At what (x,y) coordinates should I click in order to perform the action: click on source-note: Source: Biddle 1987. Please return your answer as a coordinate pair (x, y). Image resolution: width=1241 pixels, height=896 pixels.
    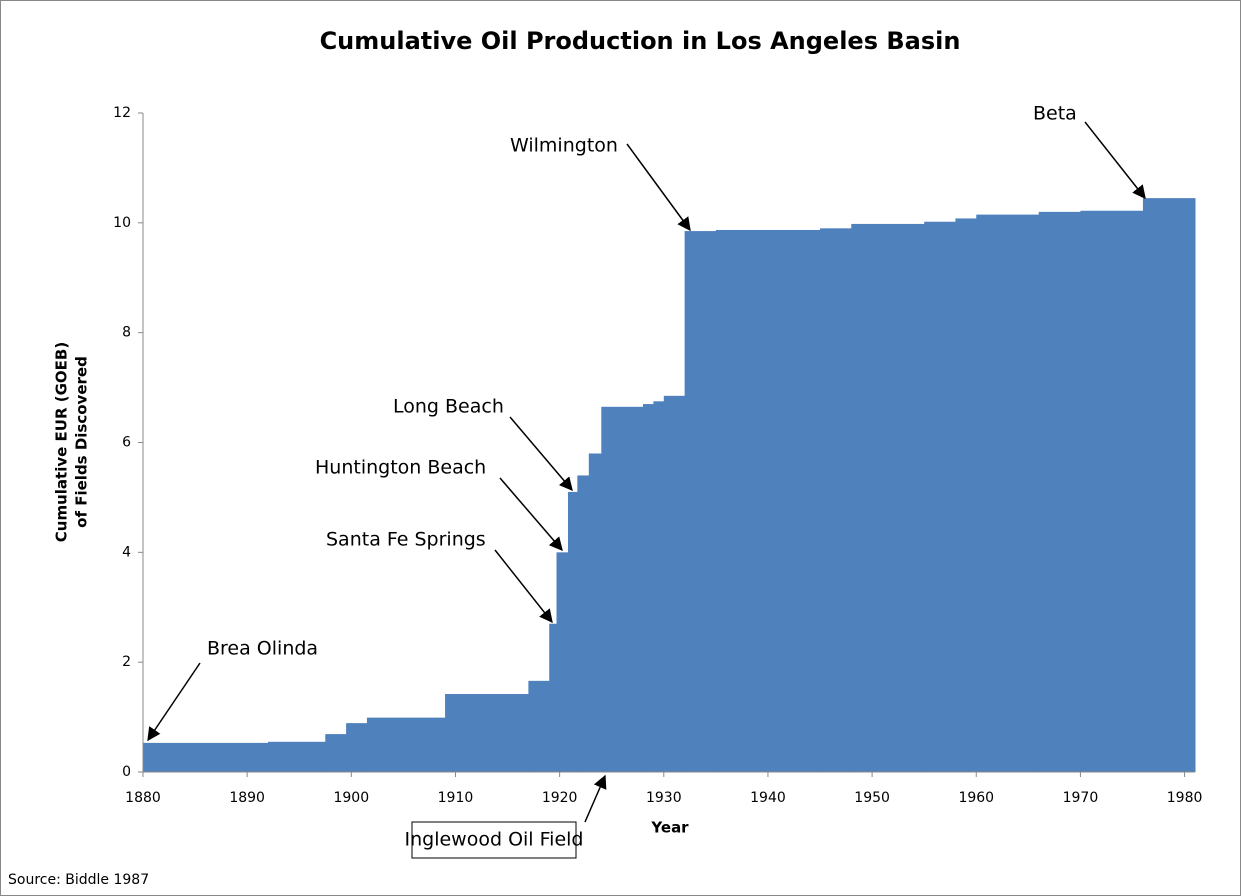
    Looking at the image, I should click on (78, 880).